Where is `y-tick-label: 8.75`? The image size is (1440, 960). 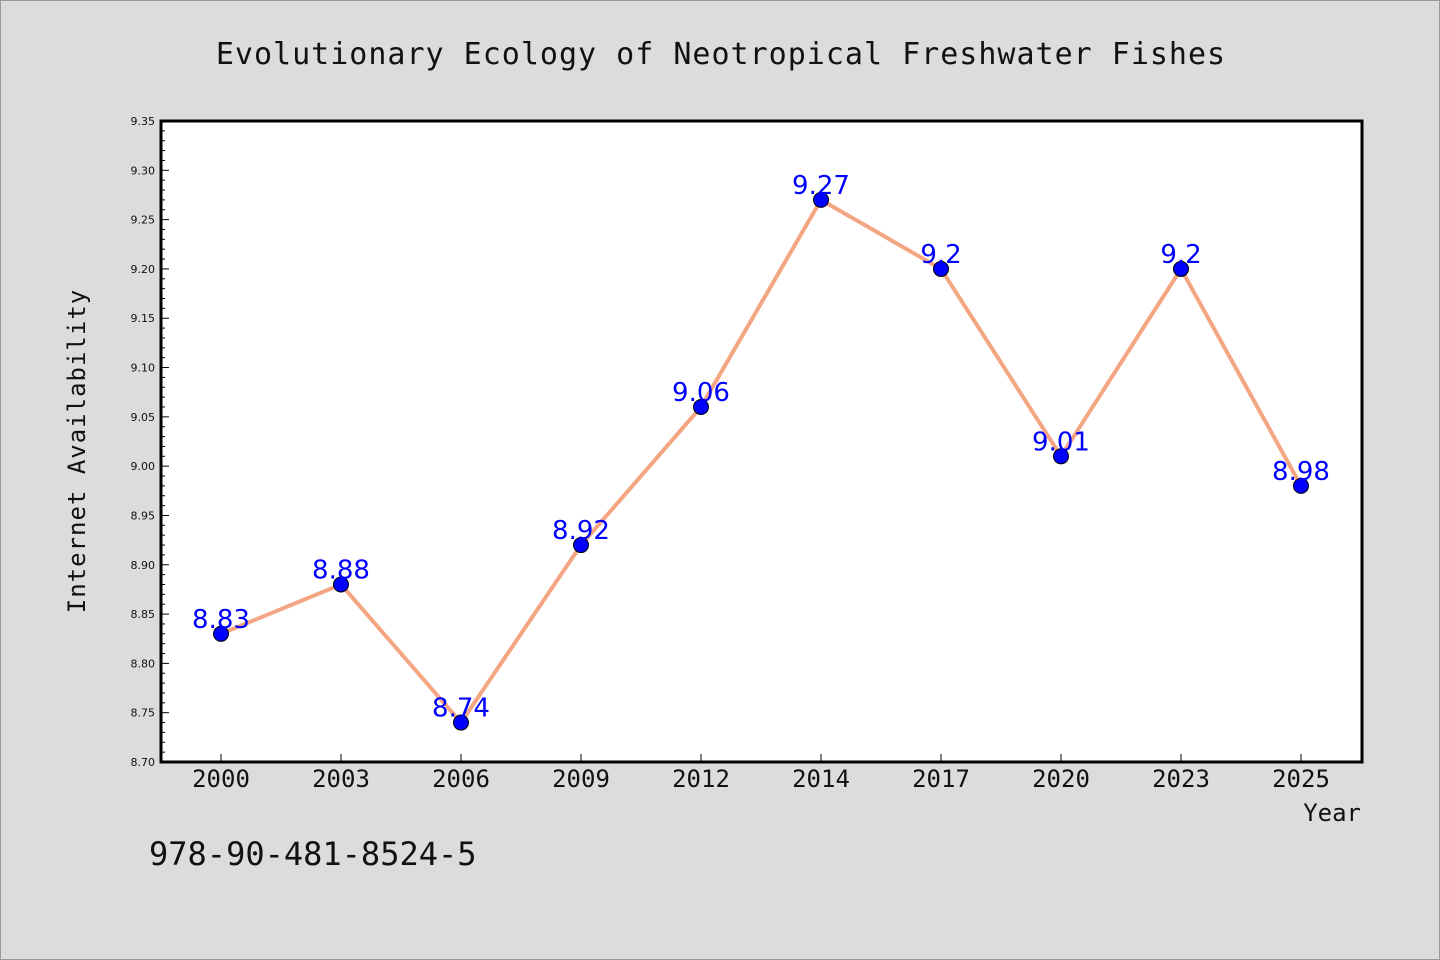 y-tick-label: 8.75 is located at coordinates (143, 713).